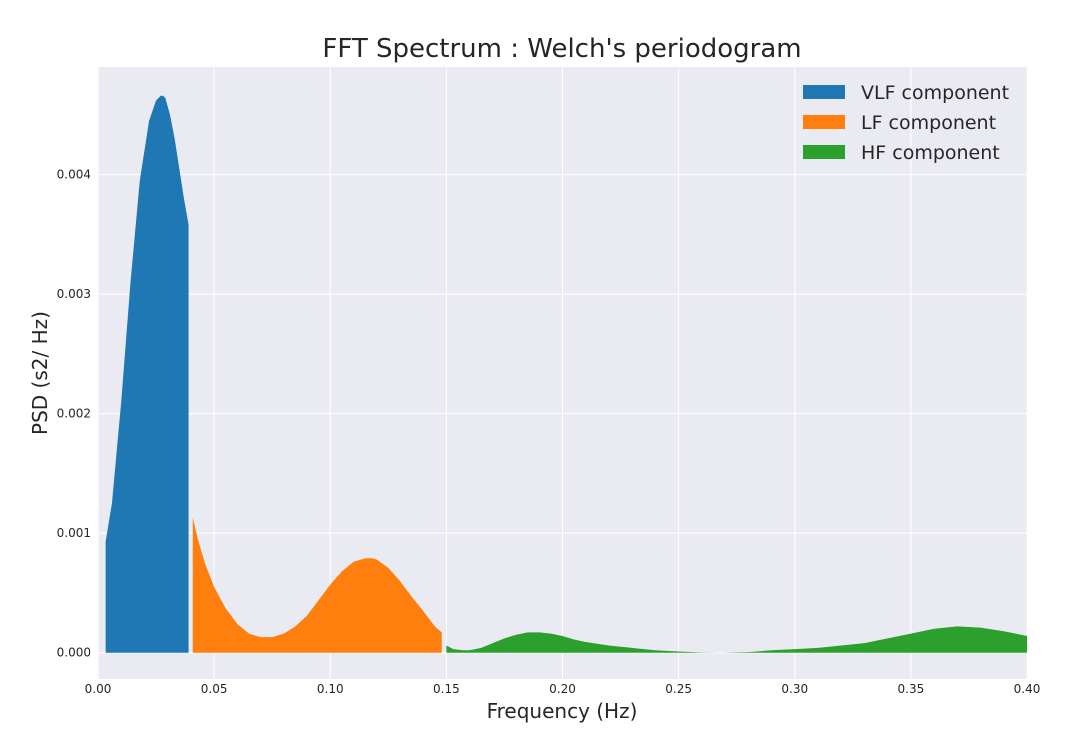 The image size is (1079, 752). I want to click on y-tick-label: 0.003, so click(74, 294).